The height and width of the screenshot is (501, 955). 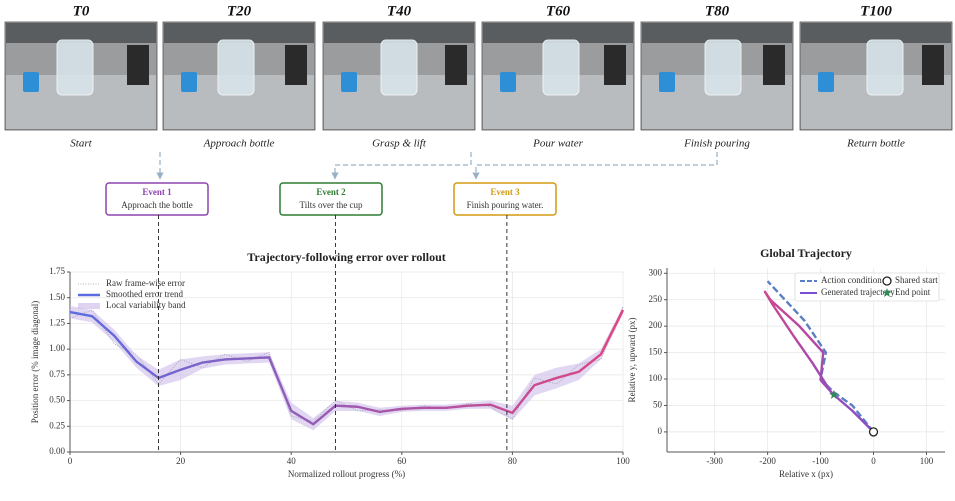 What do you see at coordinates (57, 271) in the screenshot?
I see `y-tick-label: 1.75` at bounding box center [57, 271].